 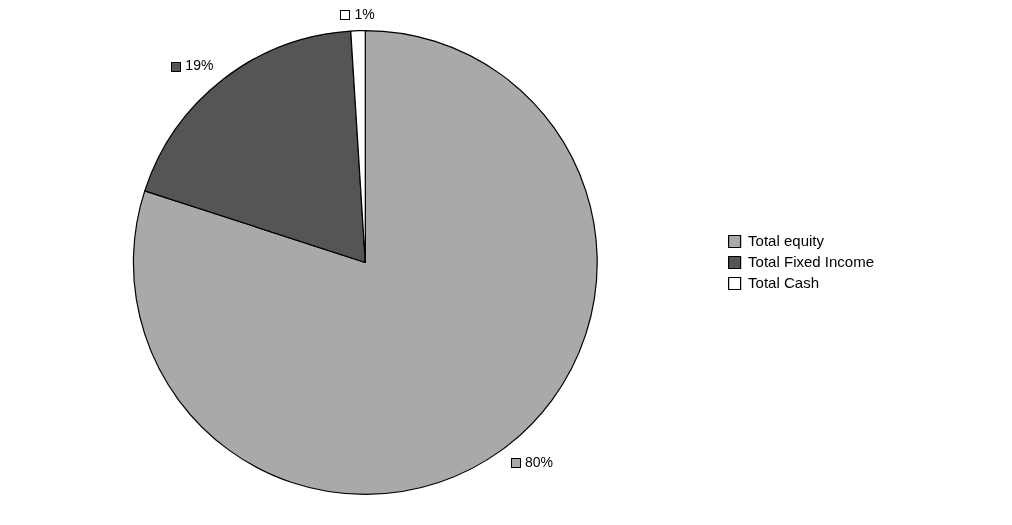 What do you see at coordinates (783, 282) in the screenshot?
I see `legend-label: Total Cash` at bounding box center [783, 282].